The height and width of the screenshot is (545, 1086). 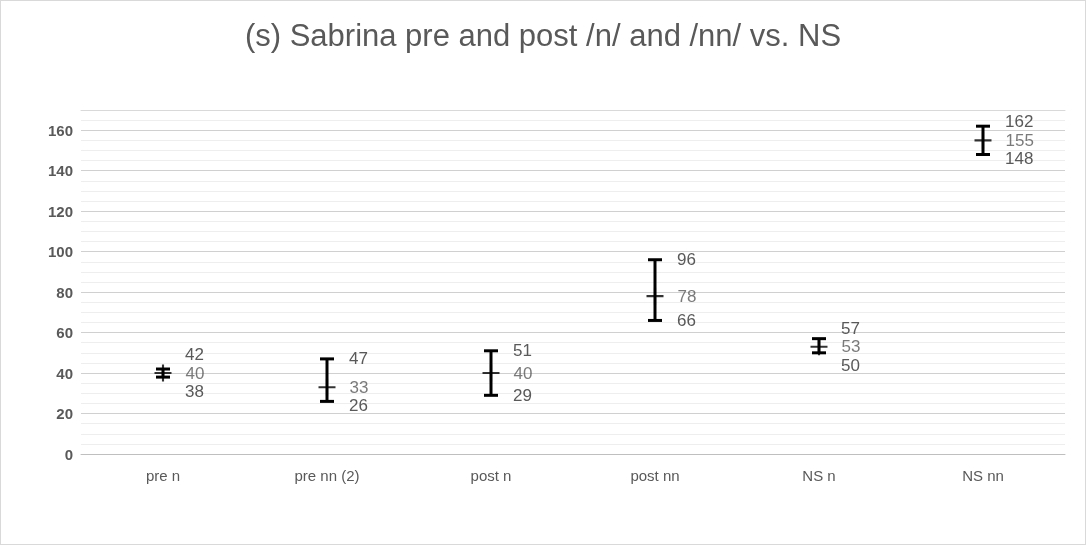 What do you see at coordinates (163, 475) in the screenshot?
I see `x-tick-label: pre n` at bounding box center [163, 475].